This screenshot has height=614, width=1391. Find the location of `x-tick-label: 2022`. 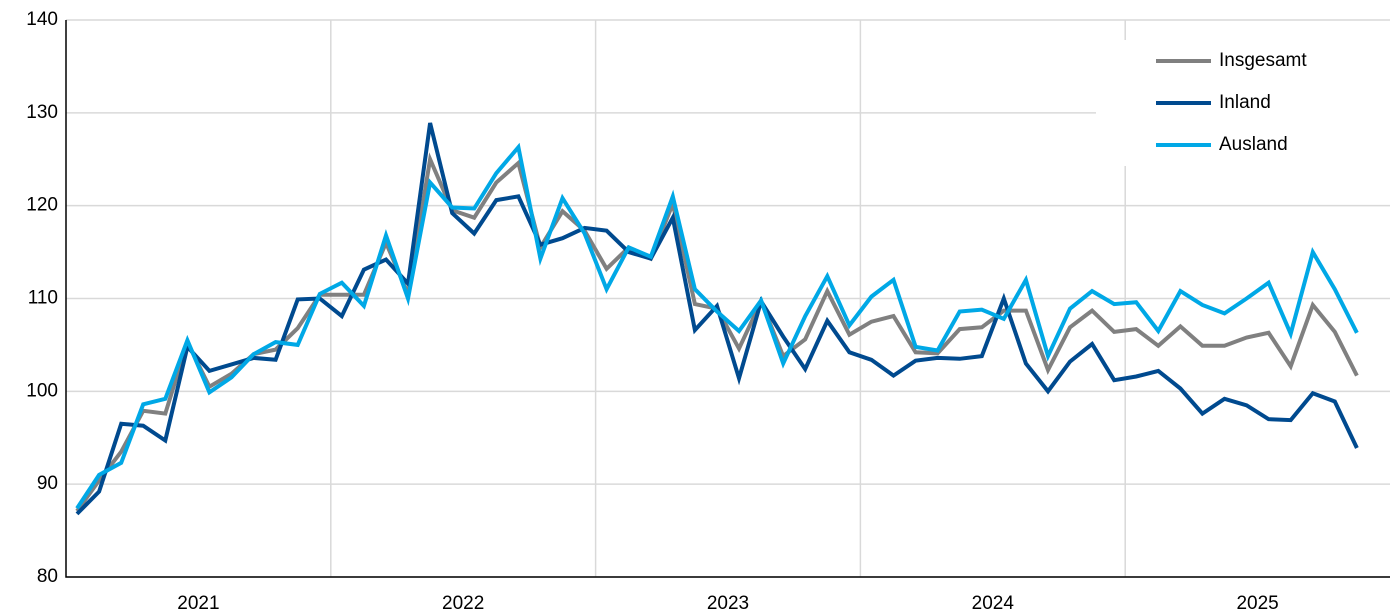

x-tick-label: 2022 is located at coordinates (463, 603).